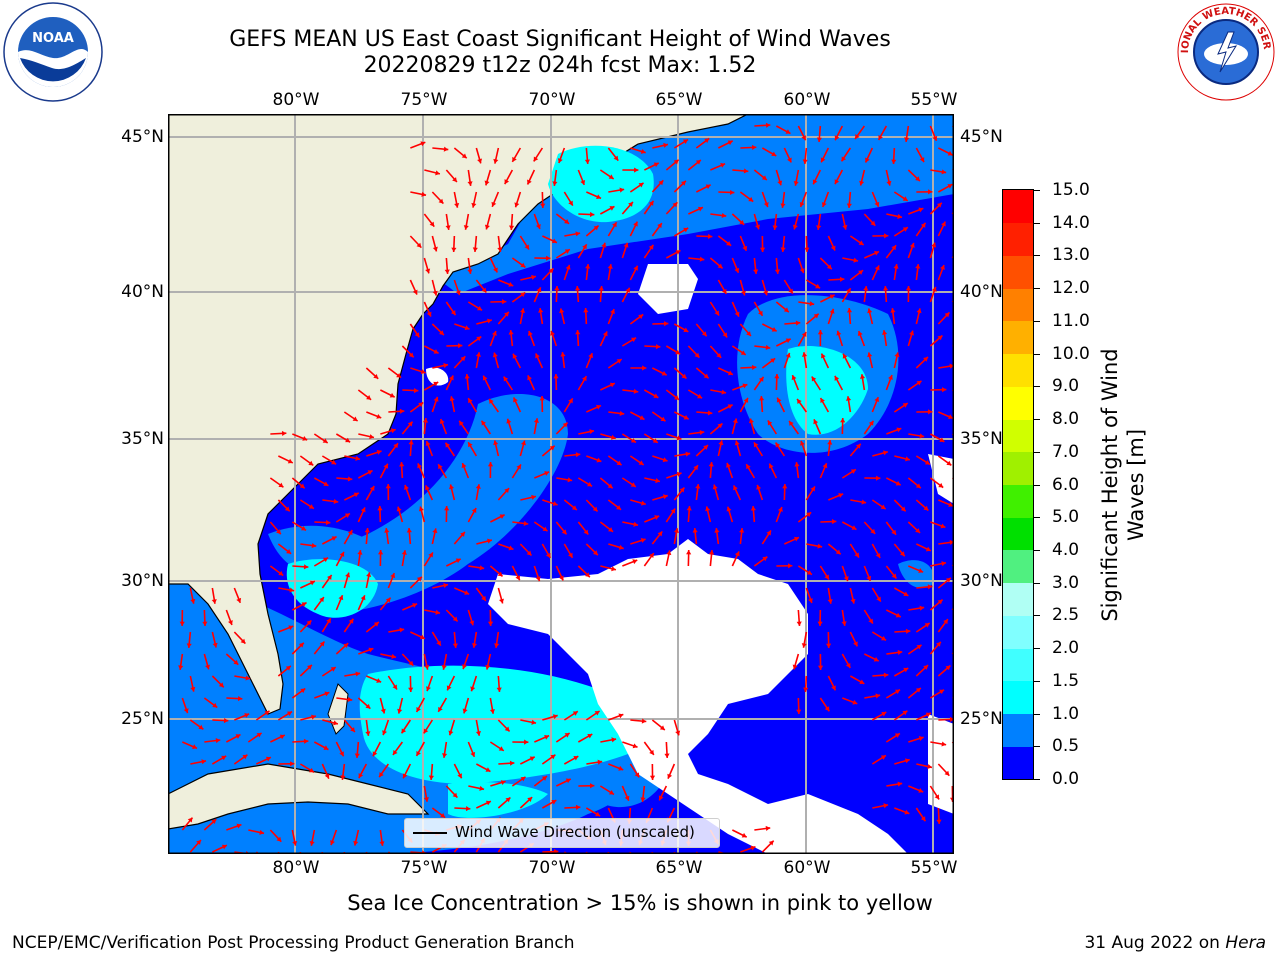 The image size is (1280, 960). Describe the element at coordinates (299, 796) in the screenshot. I see `cuba-land` at that location.